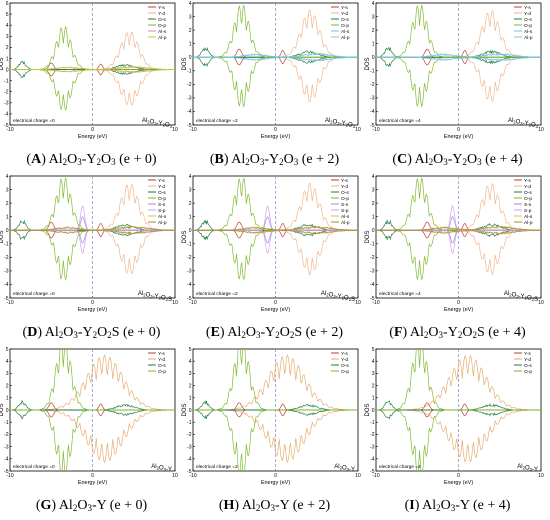 The height and width of the screenshot is (520, 550). What do you see at coordinates (93, 310) in the screenshot?
I see `x-axis-label: Energy (eV)` at bounding box center [93, 310].